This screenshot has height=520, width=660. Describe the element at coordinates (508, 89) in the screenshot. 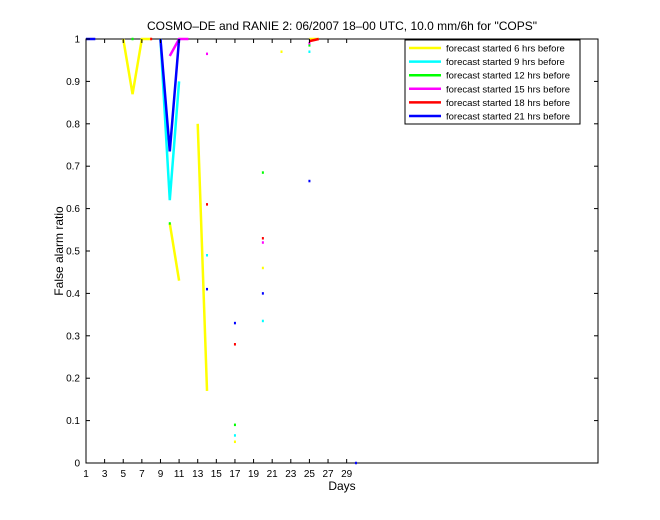

I see `legend-label: forecast started 15 hrs before` at that location.